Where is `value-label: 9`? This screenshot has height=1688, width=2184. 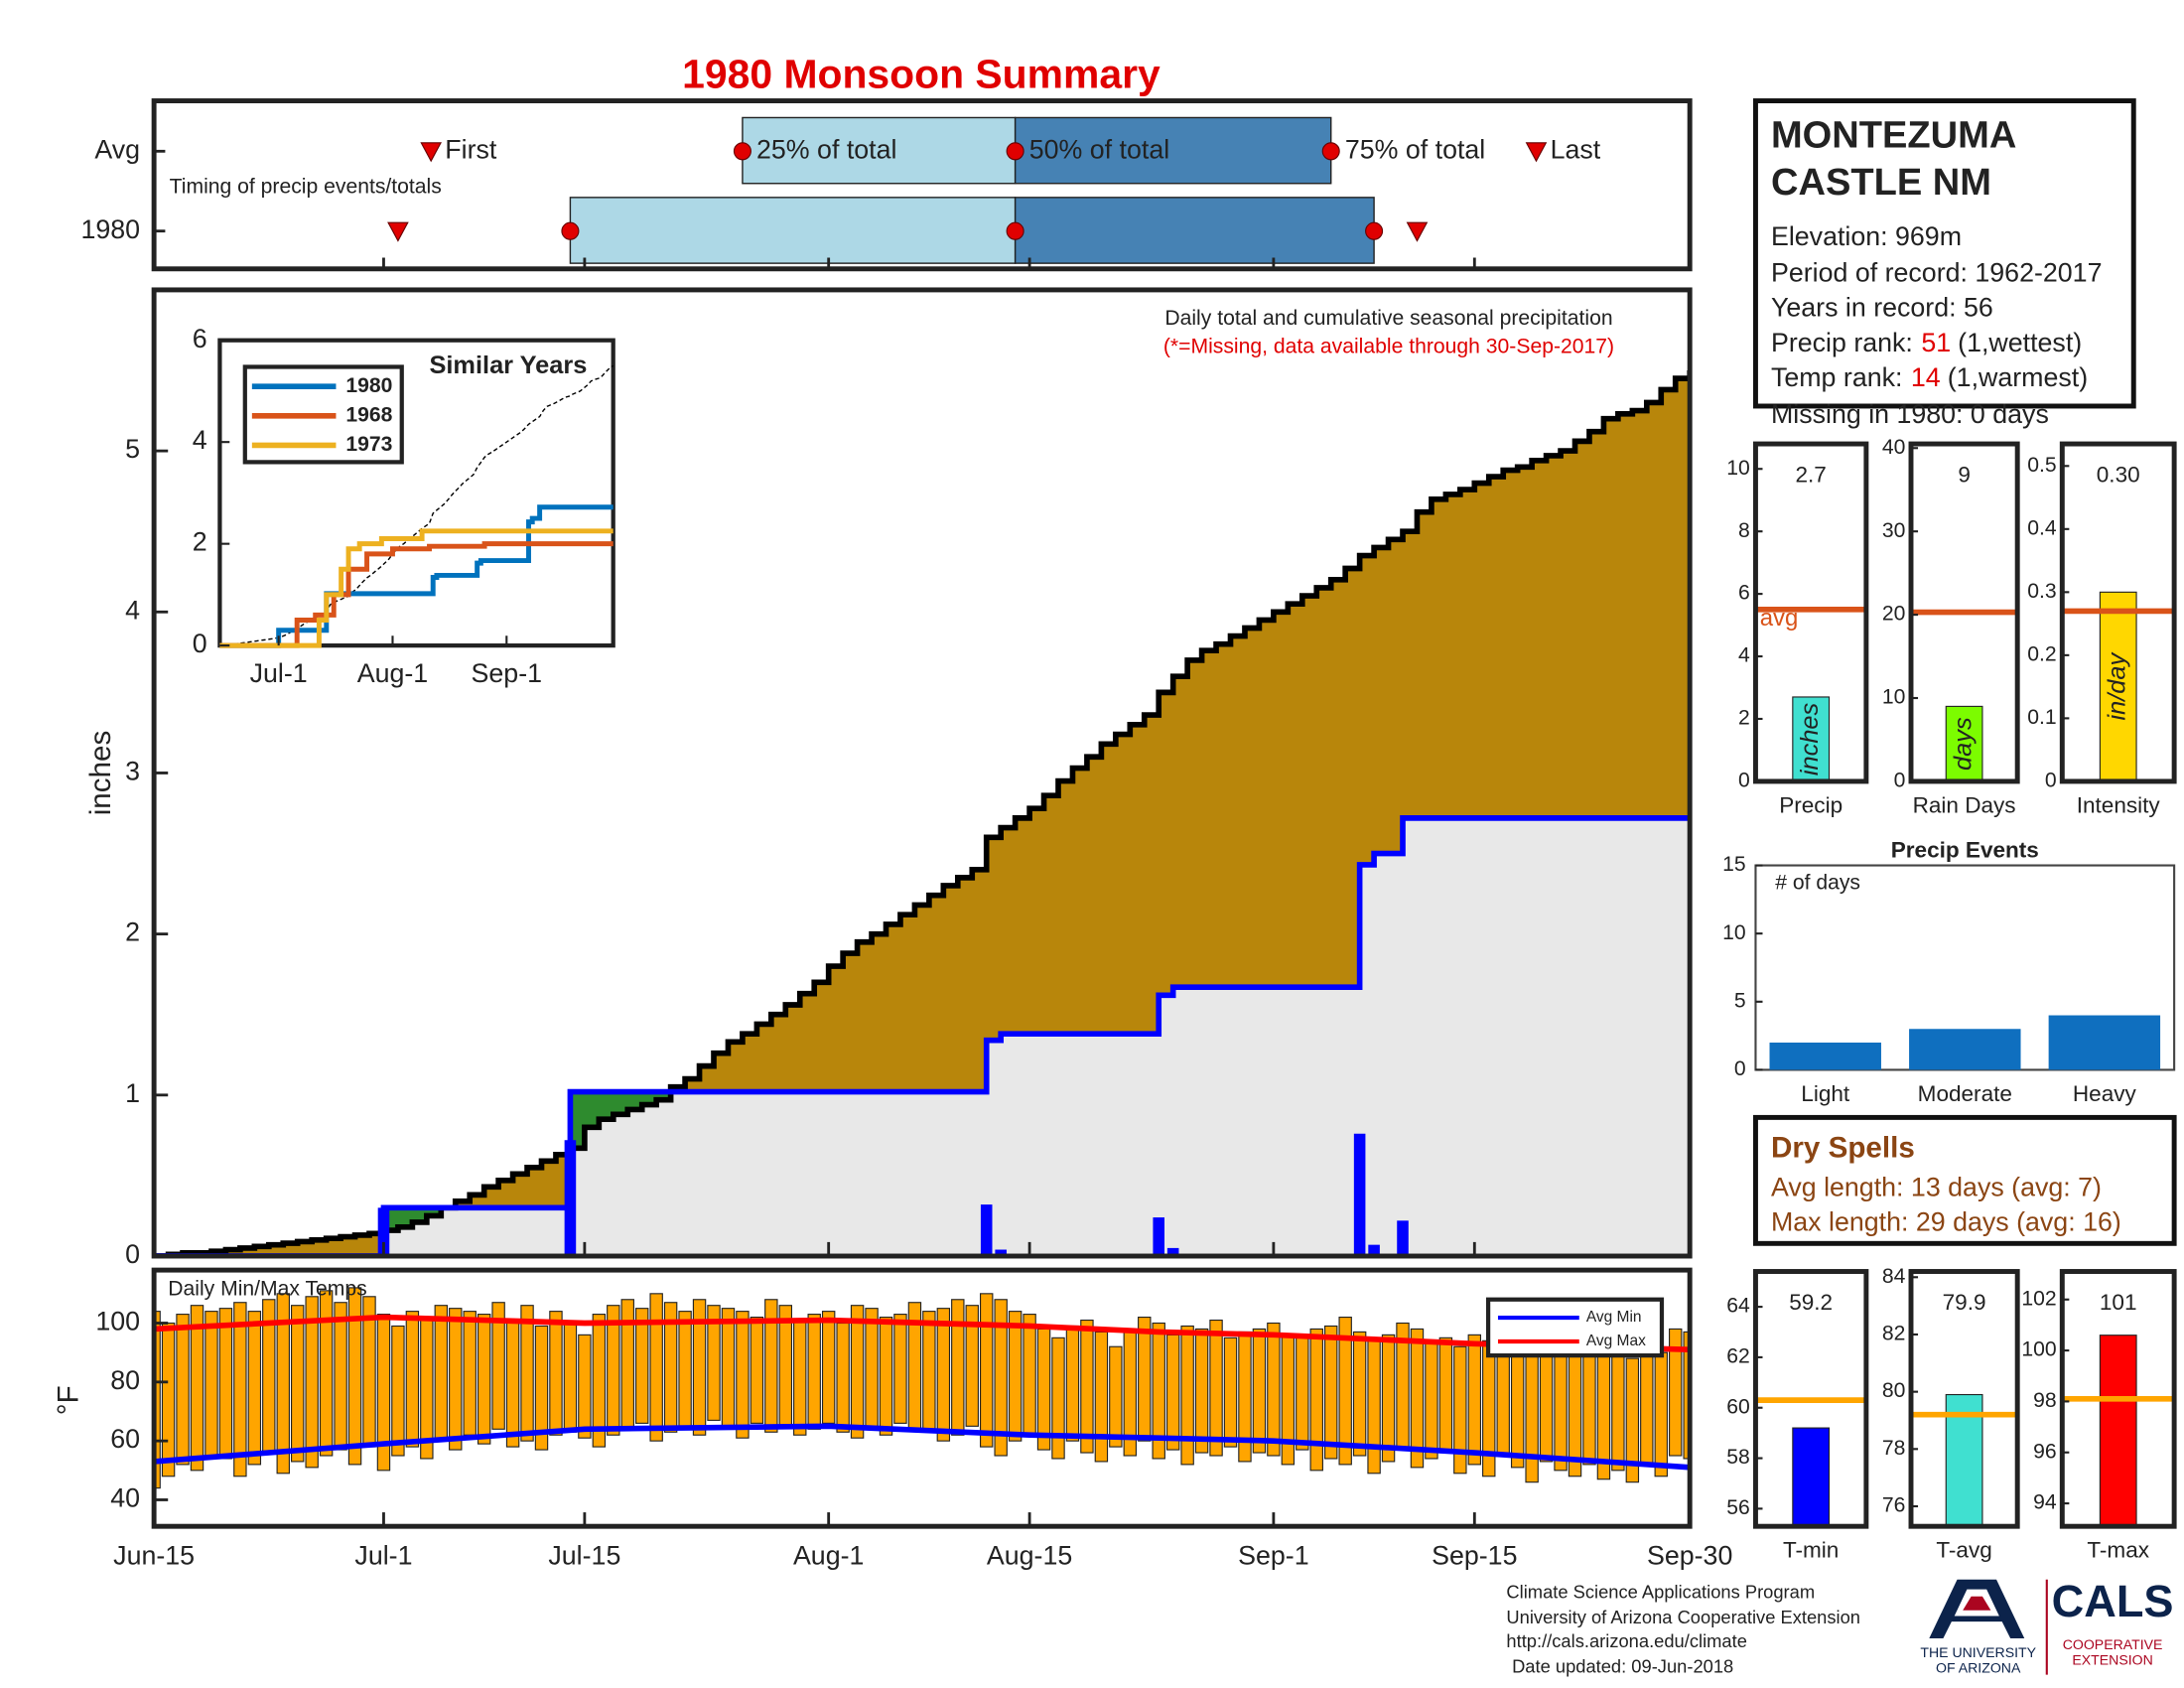
value-label: 9 is located at coordinates (1964, 474).